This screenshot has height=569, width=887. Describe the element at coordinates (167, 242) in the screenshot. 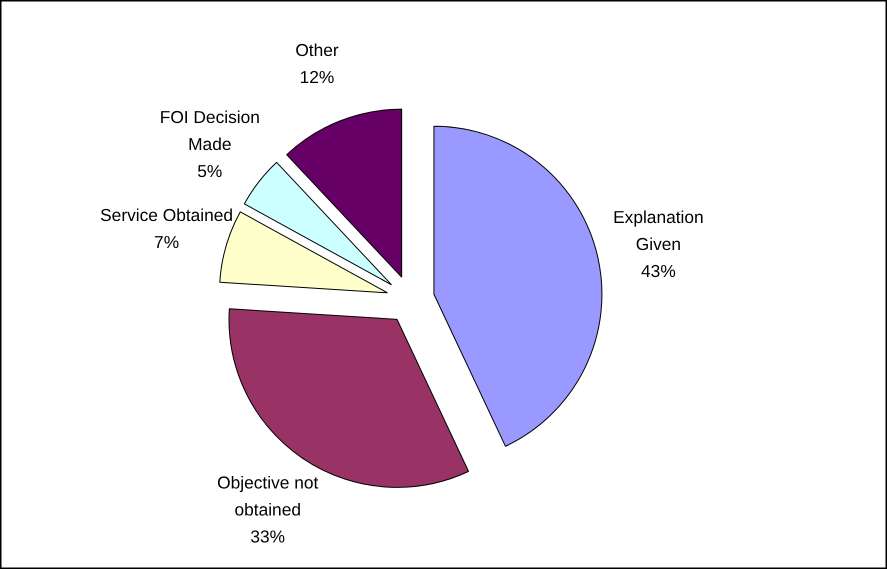

I see `data-label: 7%` at that location.